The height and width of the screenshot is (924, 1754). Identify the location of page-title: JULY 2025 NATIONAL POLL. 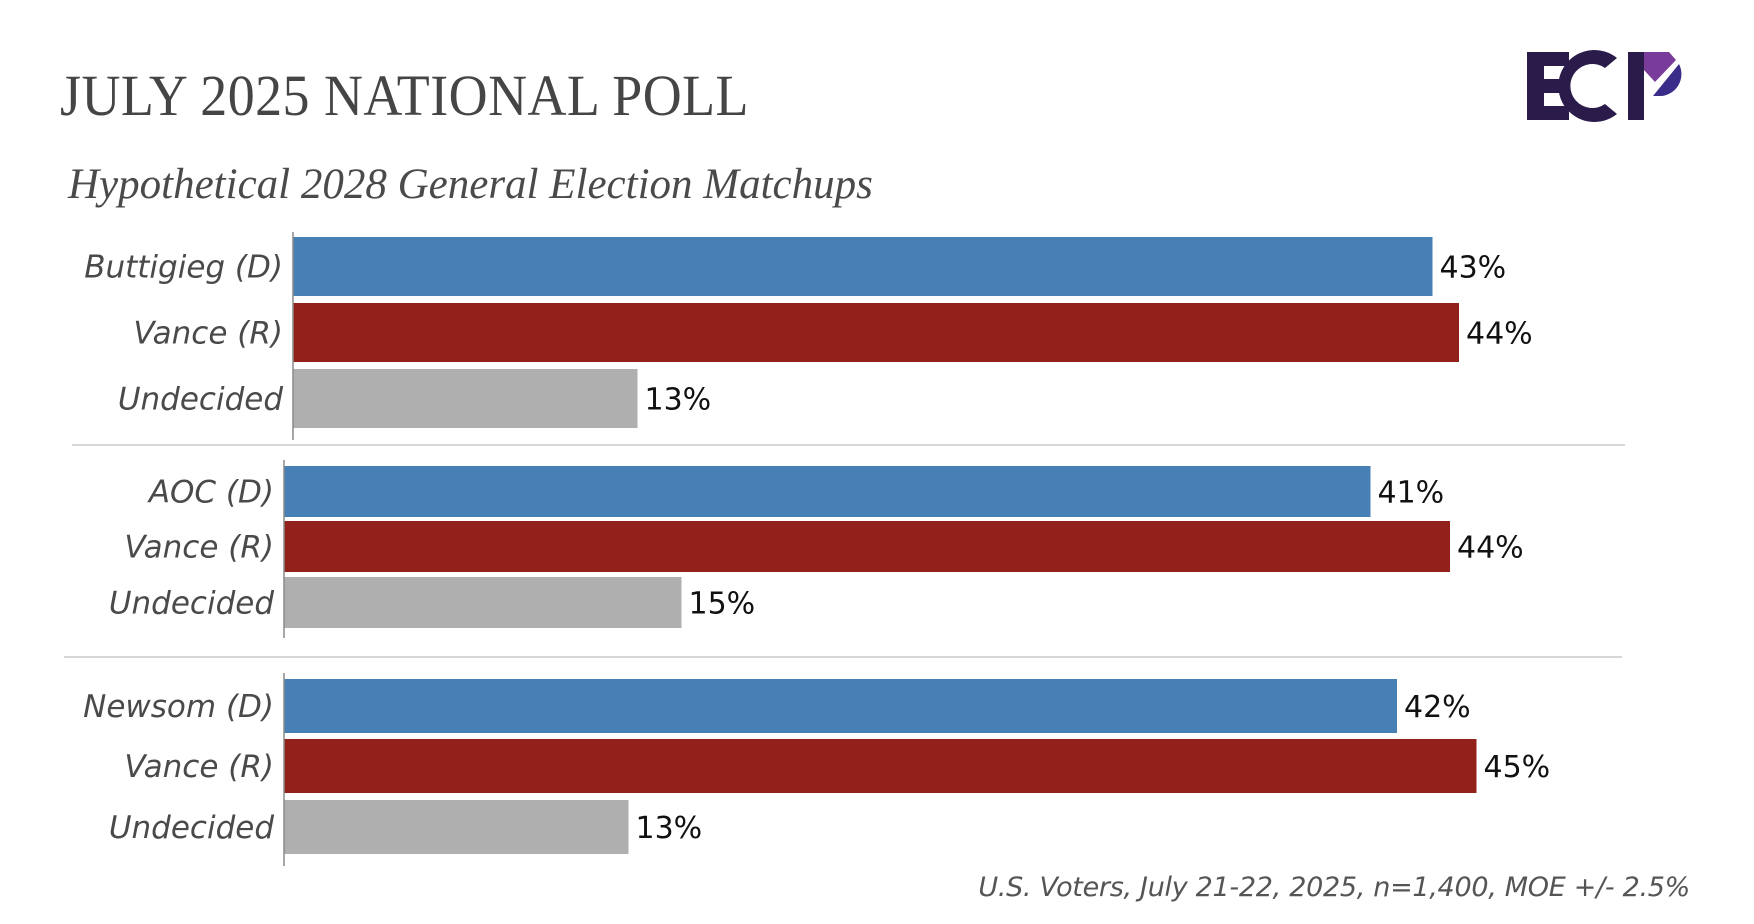
(404, 95).